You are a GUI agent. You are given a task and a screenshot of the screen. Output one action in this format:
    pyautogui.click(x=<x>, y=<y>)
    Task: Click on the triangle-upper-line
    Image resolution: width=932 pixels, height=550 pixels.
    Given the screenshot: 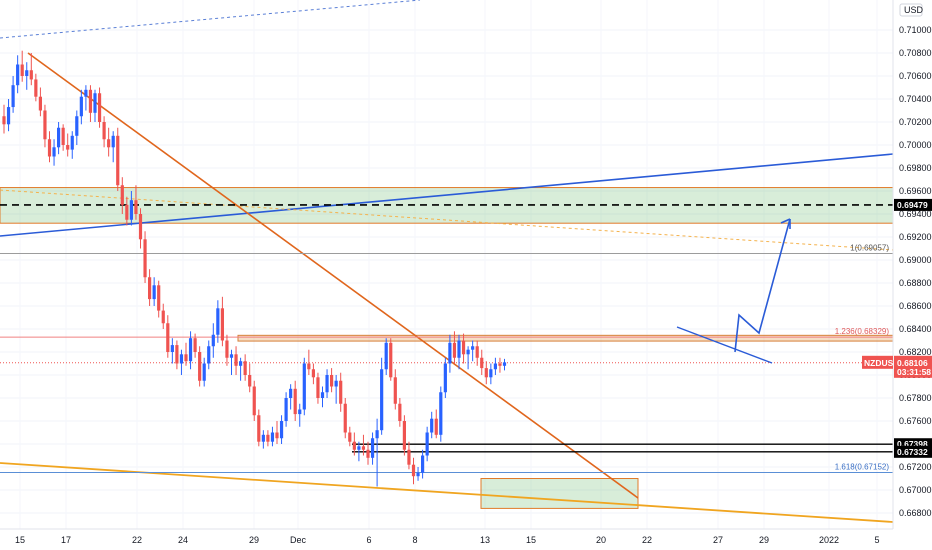 What is the action you would take?
    pyautogui.click(x=724, y=345)
    